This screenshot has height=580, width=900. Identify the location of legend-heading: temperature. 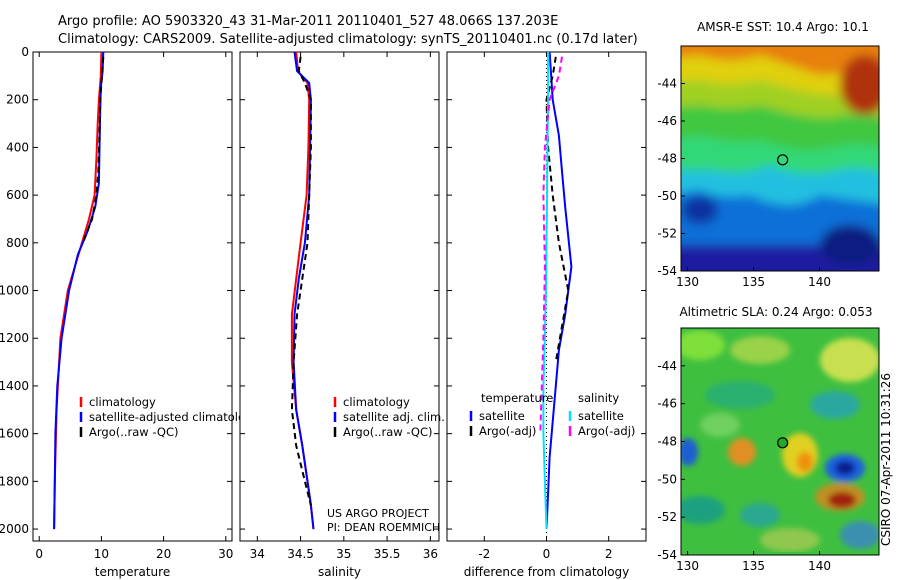
(517, 398).